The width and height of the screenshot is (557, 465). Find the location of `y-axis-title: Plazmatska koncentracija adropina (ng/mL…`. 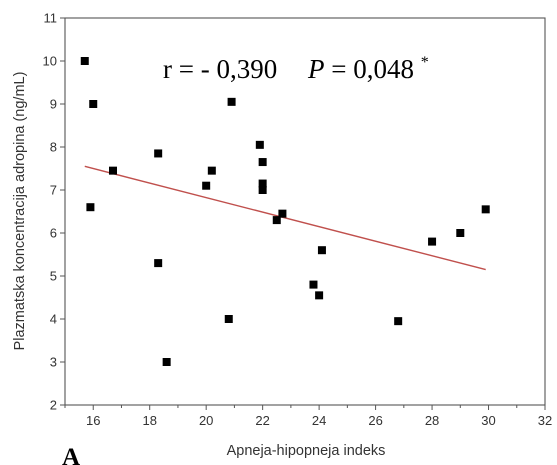

y-axis-title: Plazmatska koncentracija adropina (ng/mL… is located at coordinates (20, 211).